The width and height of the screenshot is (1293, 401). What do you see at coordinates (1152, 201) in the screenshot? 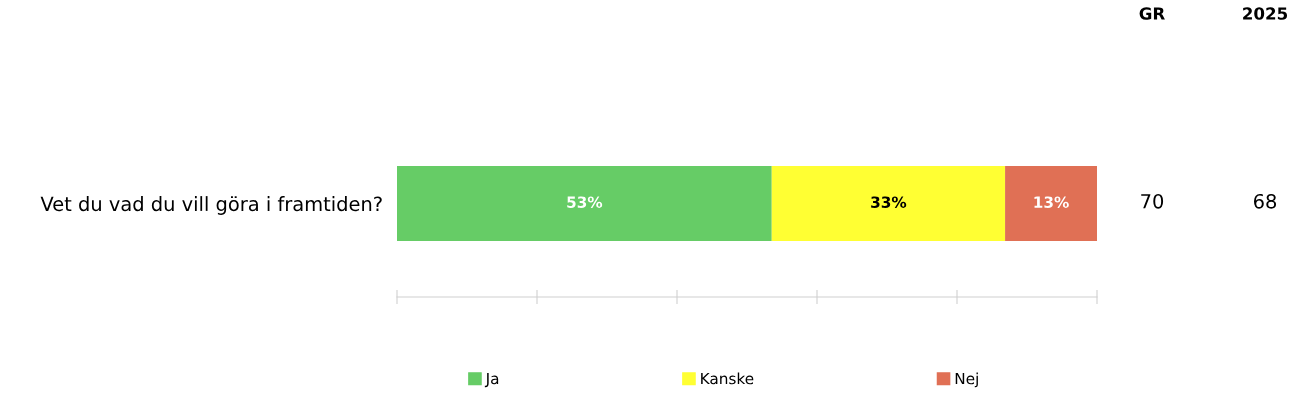
I see `text: 70` at bounding box center [1152, 201].